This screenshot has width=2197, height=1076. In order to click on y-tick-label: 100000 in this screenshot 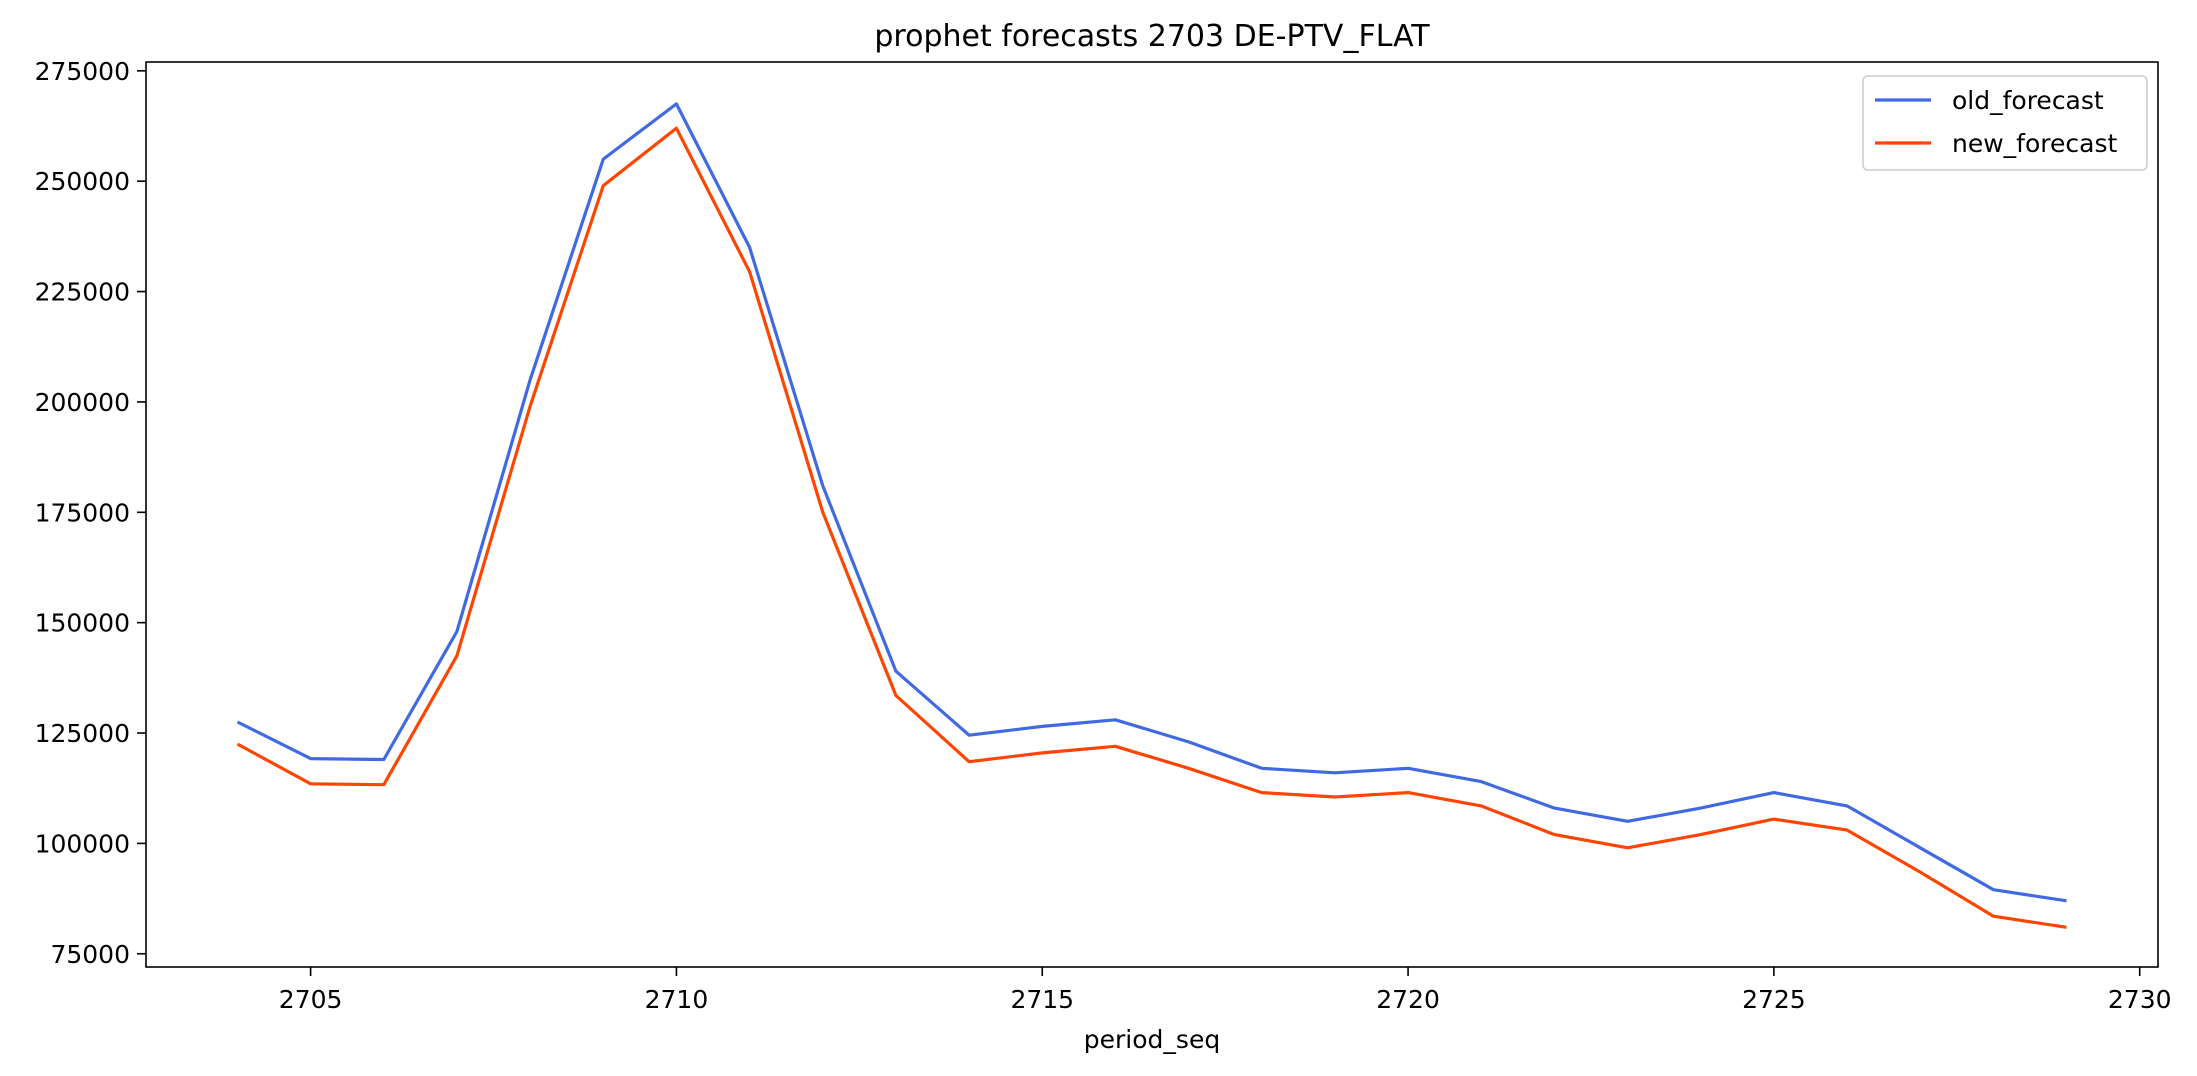, I will do `click(82, 843)`.